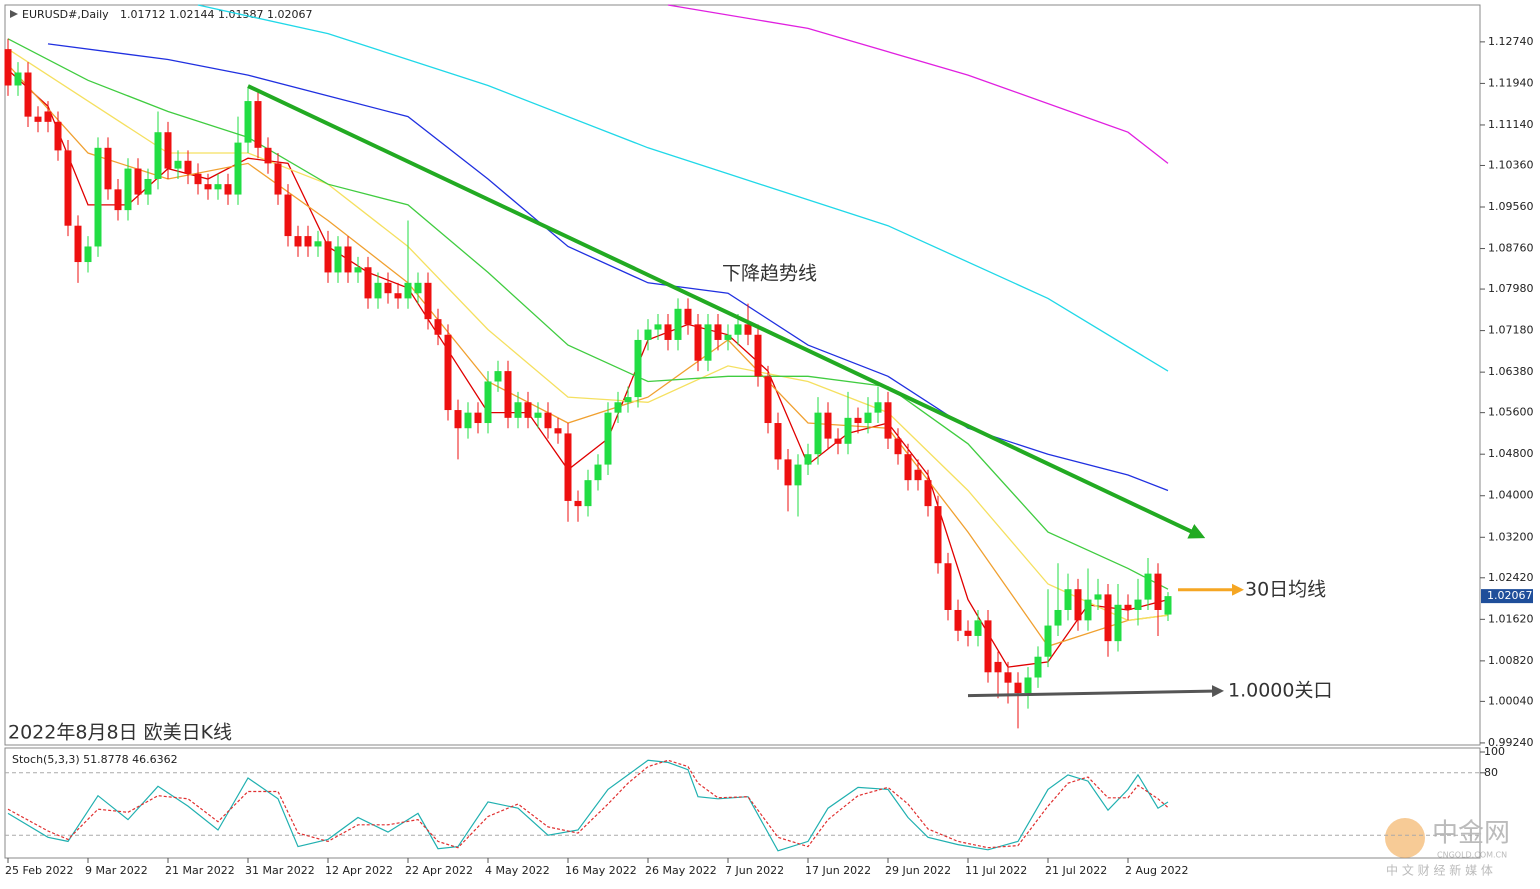 The width and height of the screenshot is (1540, 889). Describe the element at coordinates (14, 14) in the screenshot. I see `symbol-icon` at that location.